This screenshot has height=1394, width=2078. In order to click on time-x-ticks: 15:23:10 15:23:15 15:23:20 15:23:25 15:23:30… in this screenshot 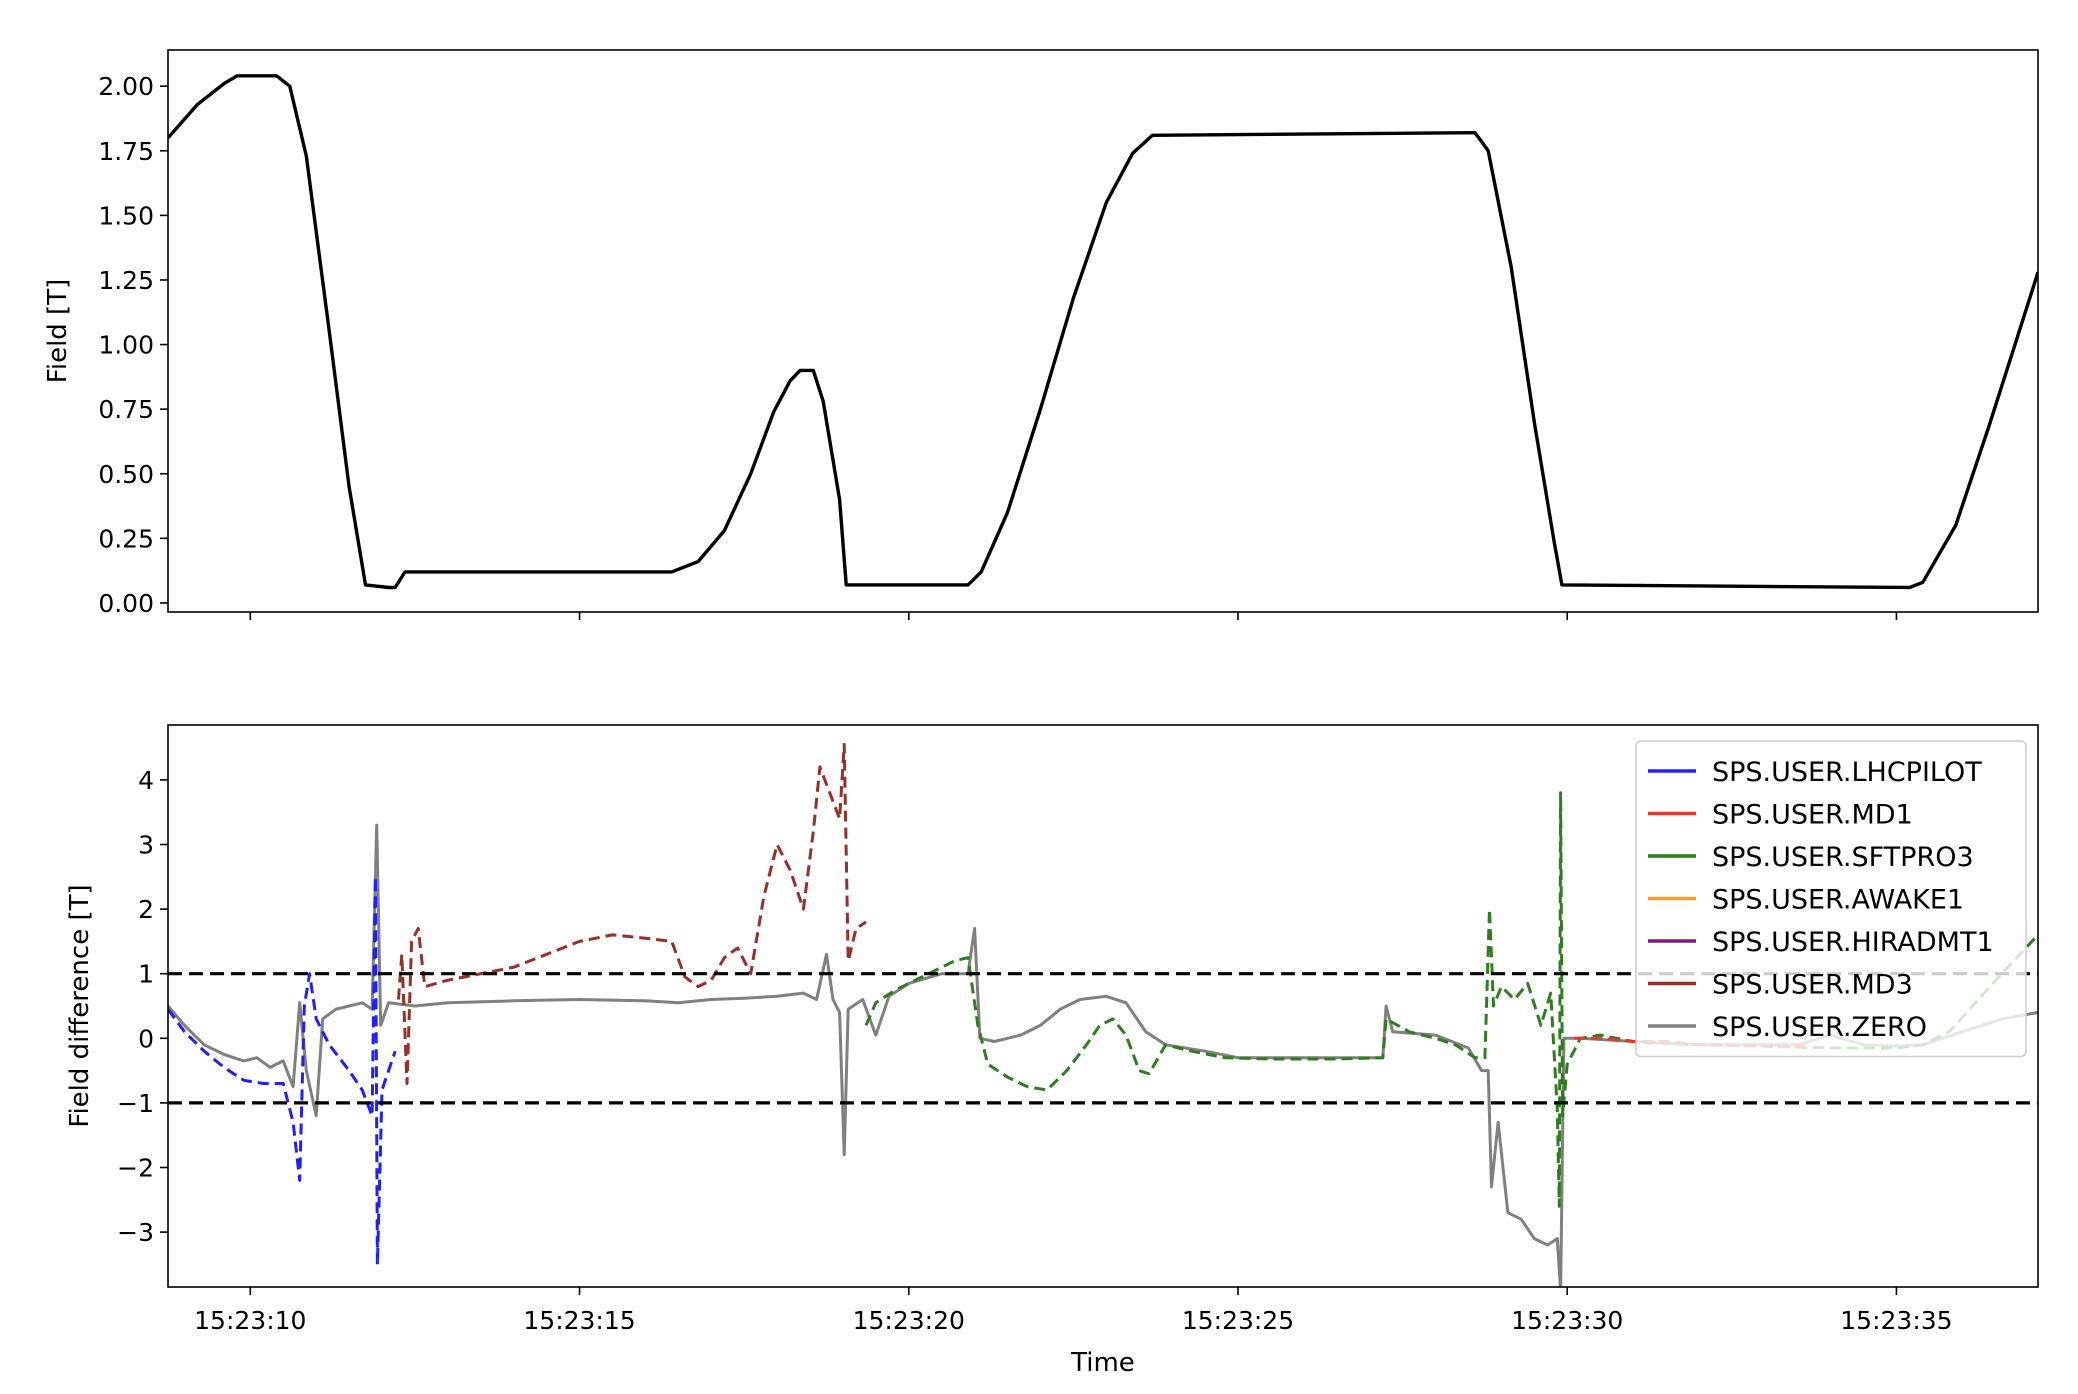, I will do `click(1073, 1311)`.